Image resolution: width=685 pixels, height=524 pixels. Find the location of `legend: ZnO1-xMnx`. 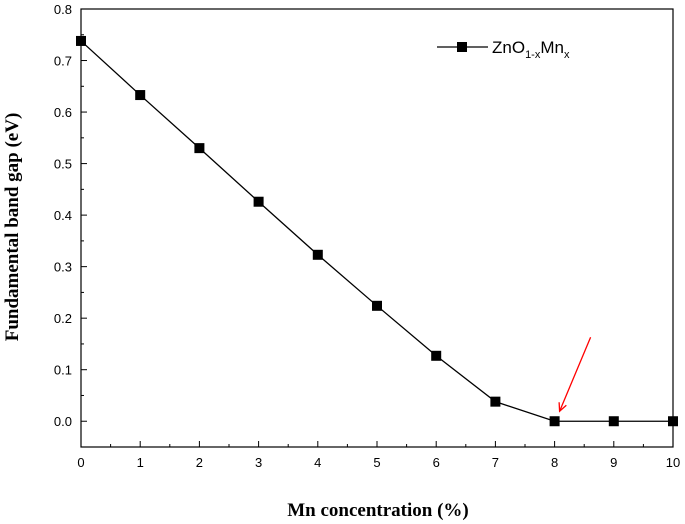

legend: ZnO1-xMnx is located at coordinates (503, 49).